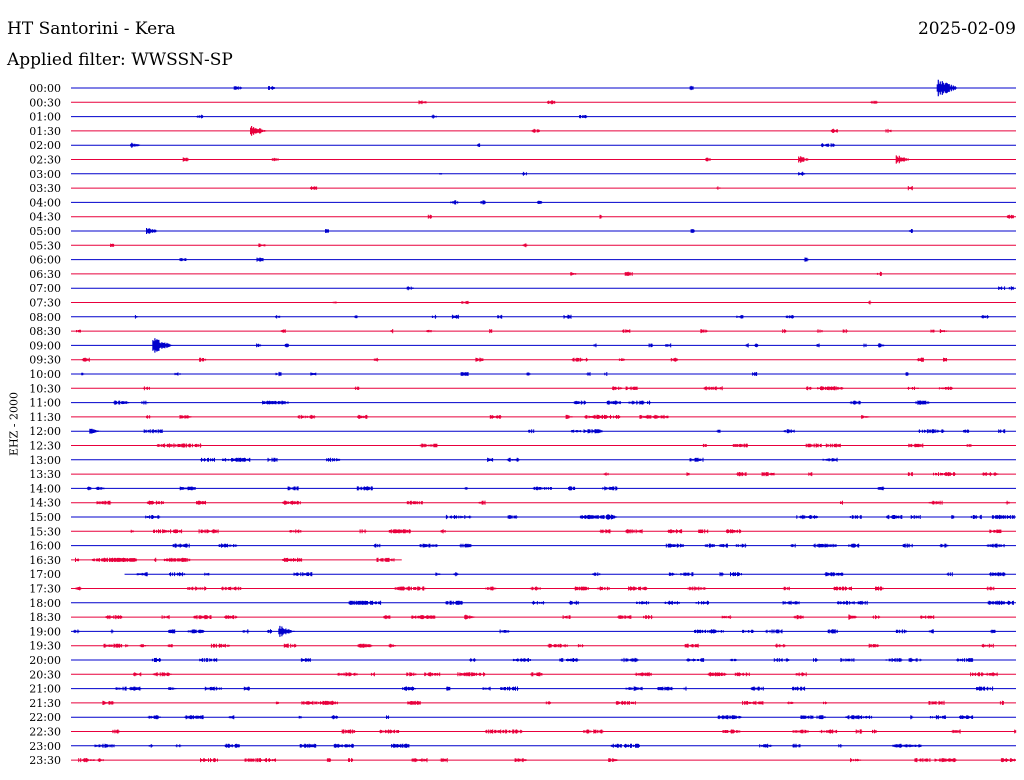  I want to click on time-tick-label: 17:00, so click(45, 574).